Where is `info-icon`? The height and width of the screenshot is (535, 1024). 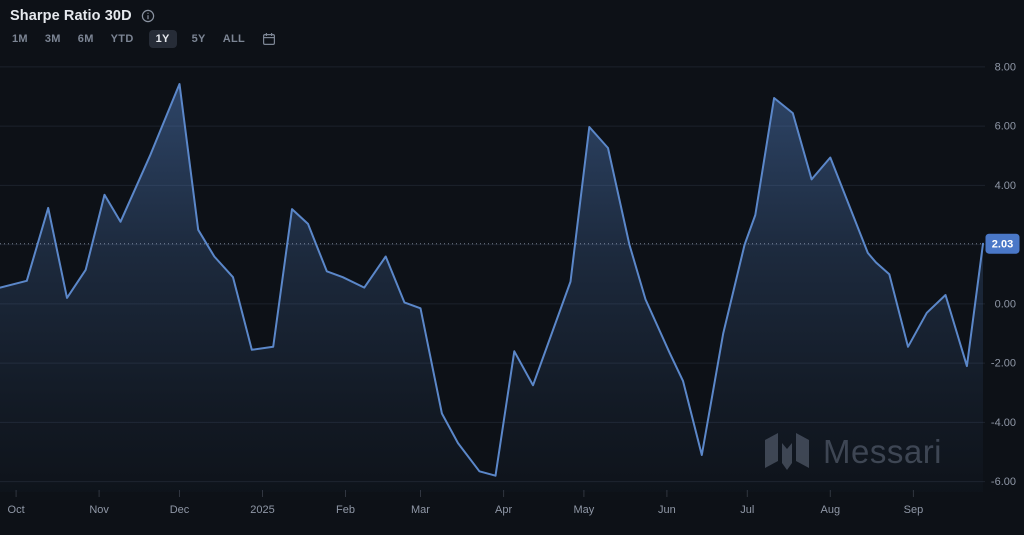 info-icon is located at coordinates (148, 16).